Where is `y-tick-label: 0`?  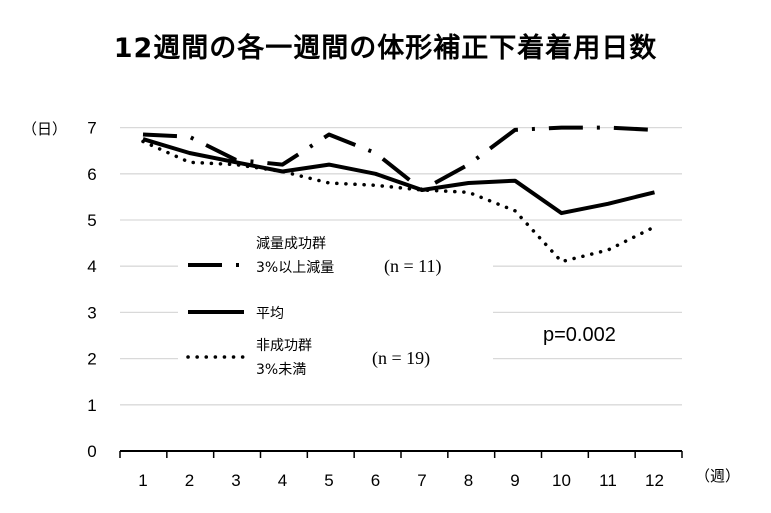 y-tick-label: 0 is located at coordinates (91, 451).